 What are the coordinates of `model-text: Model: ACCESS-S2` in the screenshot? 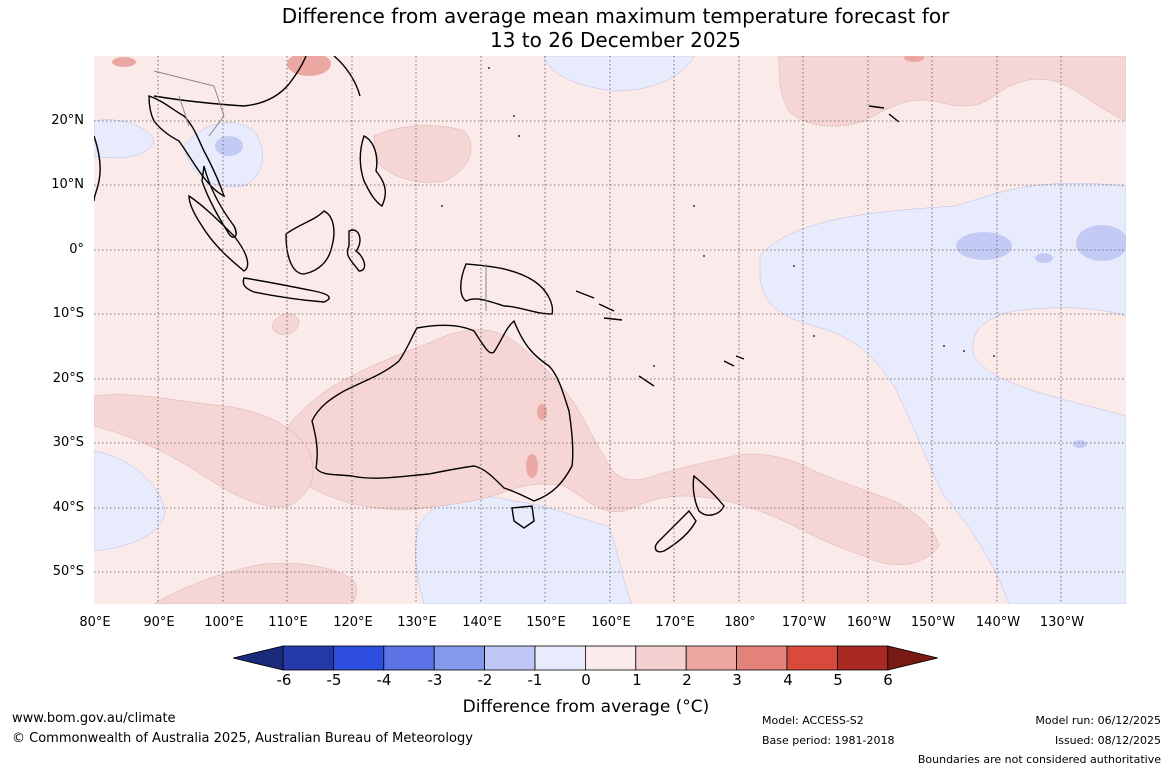 It's located at (813, 720).